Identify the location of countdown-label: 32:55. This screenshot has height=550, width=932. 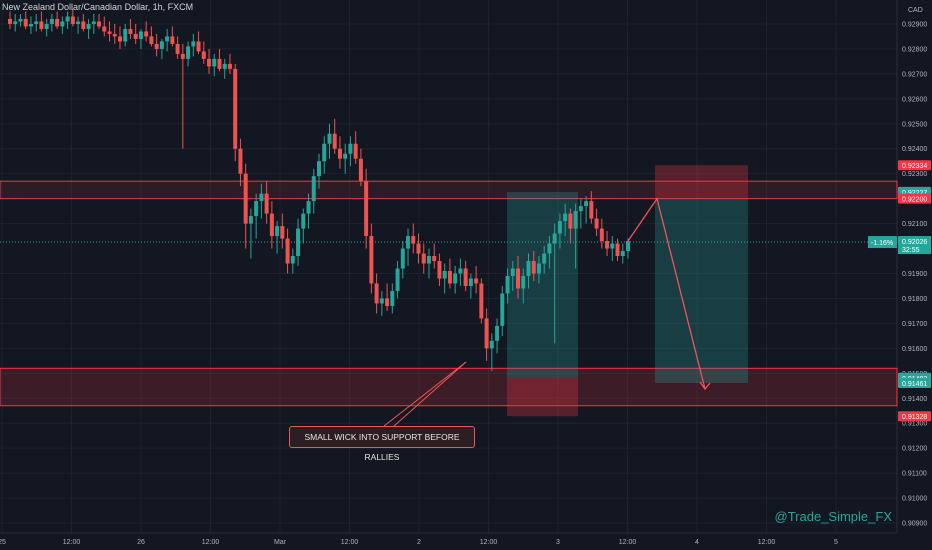
(911, 250).